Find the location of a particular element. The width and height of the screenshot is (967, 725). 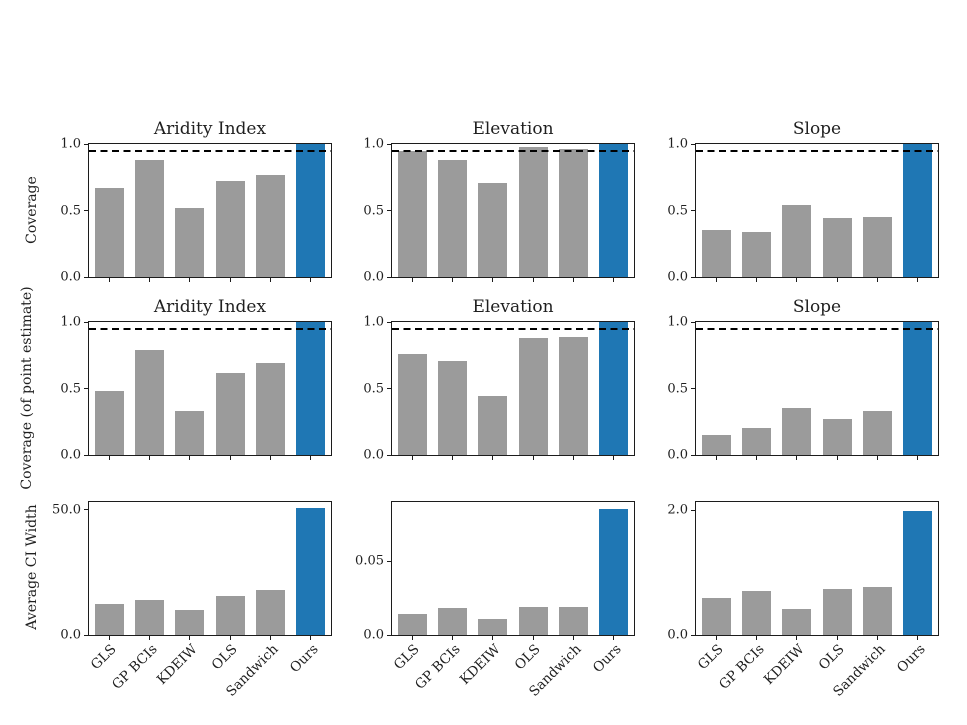

y-tick-label: 2.0 is located at coordinates (677, 510).